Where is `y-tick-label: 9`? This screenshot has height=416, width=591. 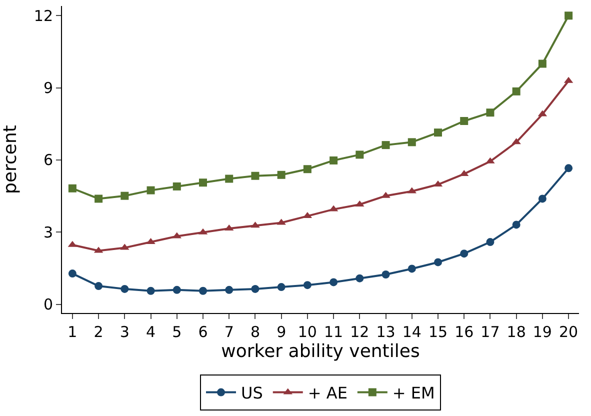 y-tick-label: 9 is located at coordinates (48, 88).